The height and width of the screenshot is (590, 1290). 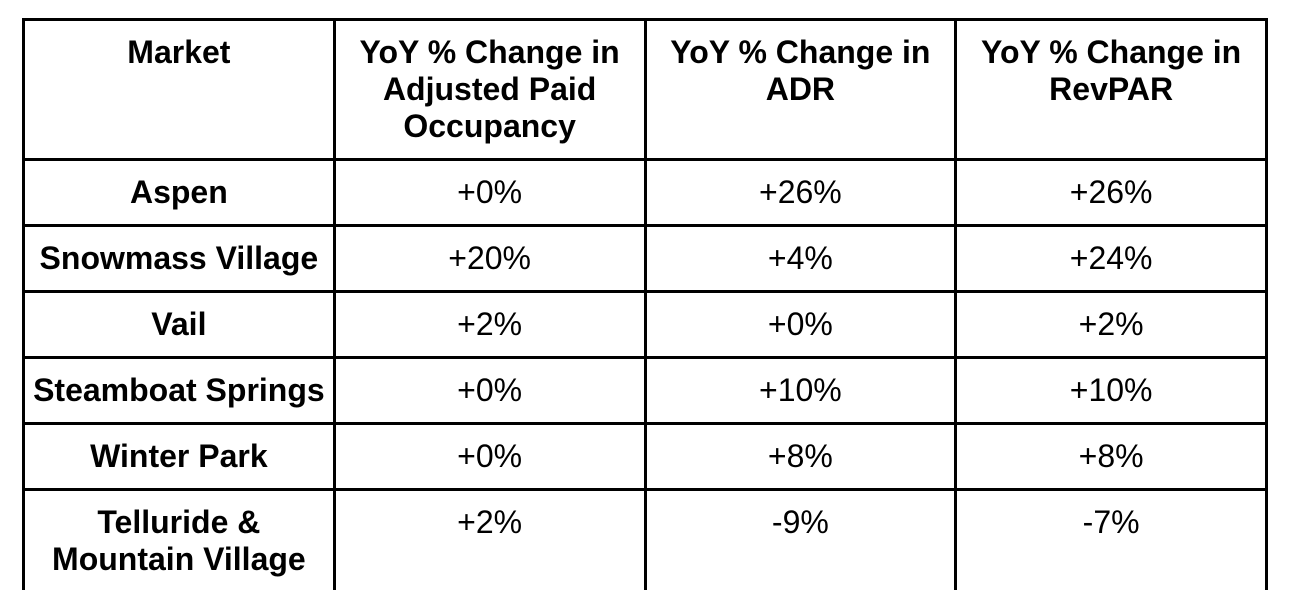 What do you see at coordinates (1111, 324) in the screenshot?
I see `revpar-value-cell: +2%` at bounding box center [1111, 324].